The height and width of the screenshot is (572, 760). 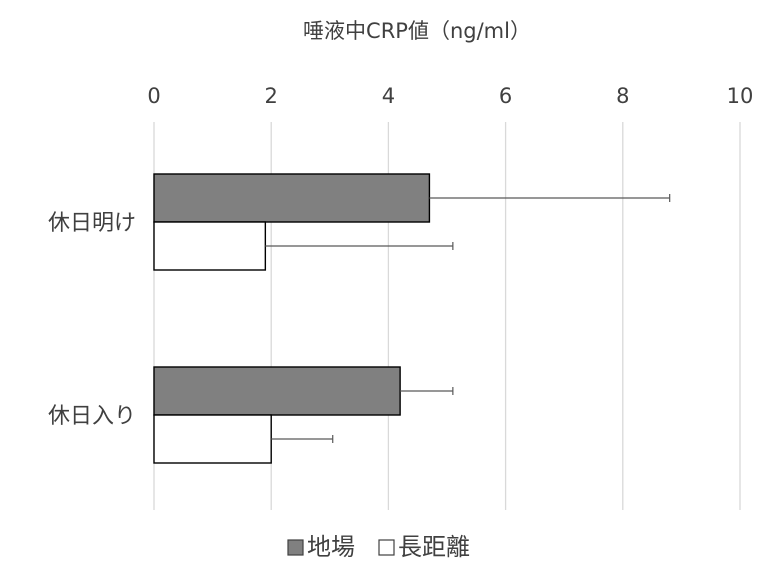 What do you see at coordinates (331, 547) in the screenshot?
I see `legend-label: 地場` at bounding box center [331, 547].